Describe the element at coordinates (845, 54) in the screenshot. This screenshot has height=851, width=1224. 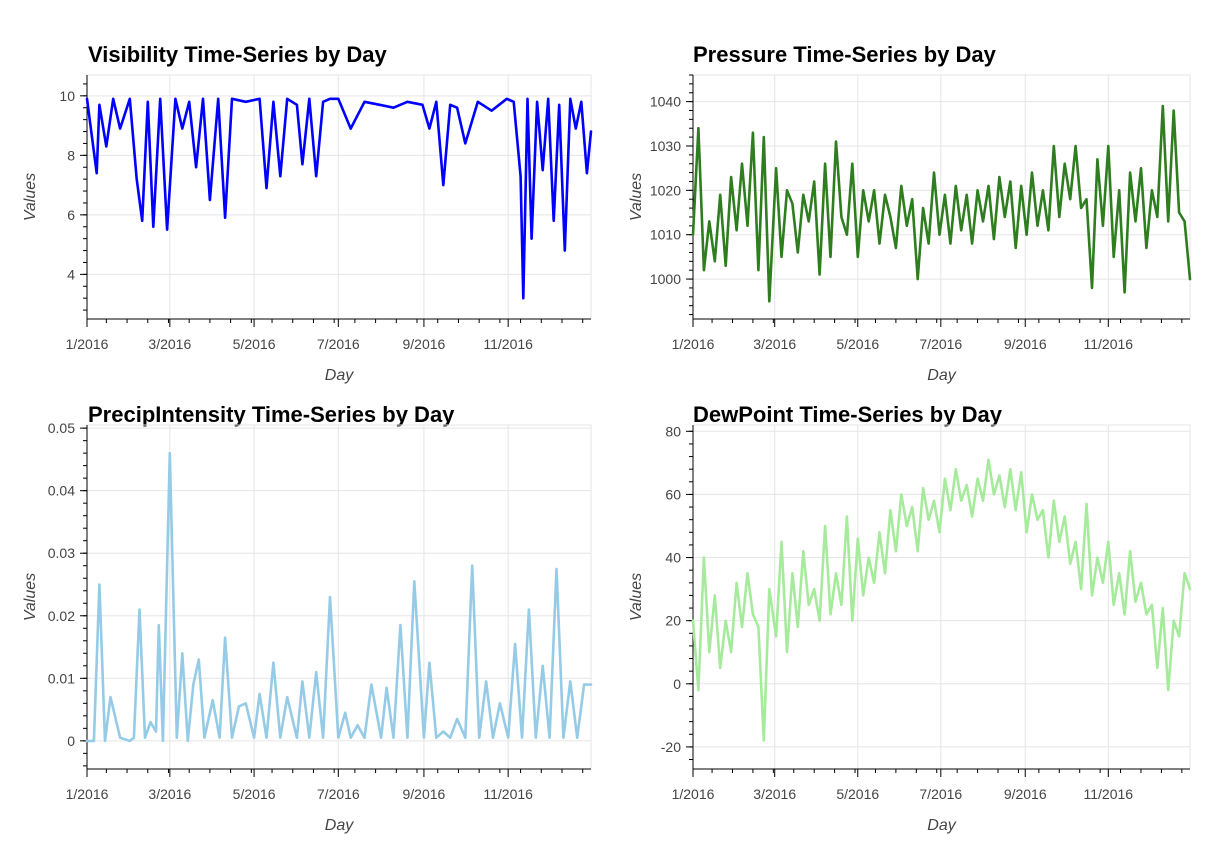
I see `chart-title: Pressure Time-Series by Day` at that location.